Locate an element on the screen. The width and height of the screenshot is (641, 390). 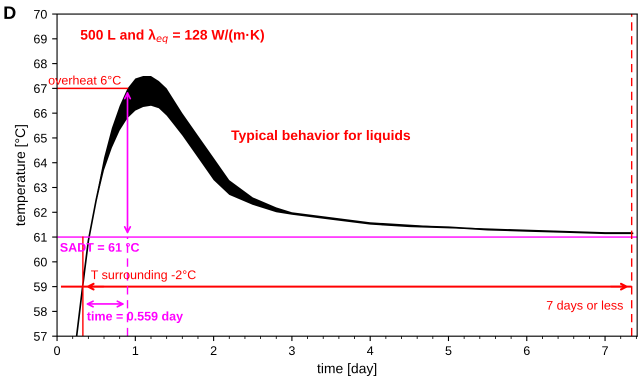
y-tick-label: 63 is located at coordinates (40, 187).